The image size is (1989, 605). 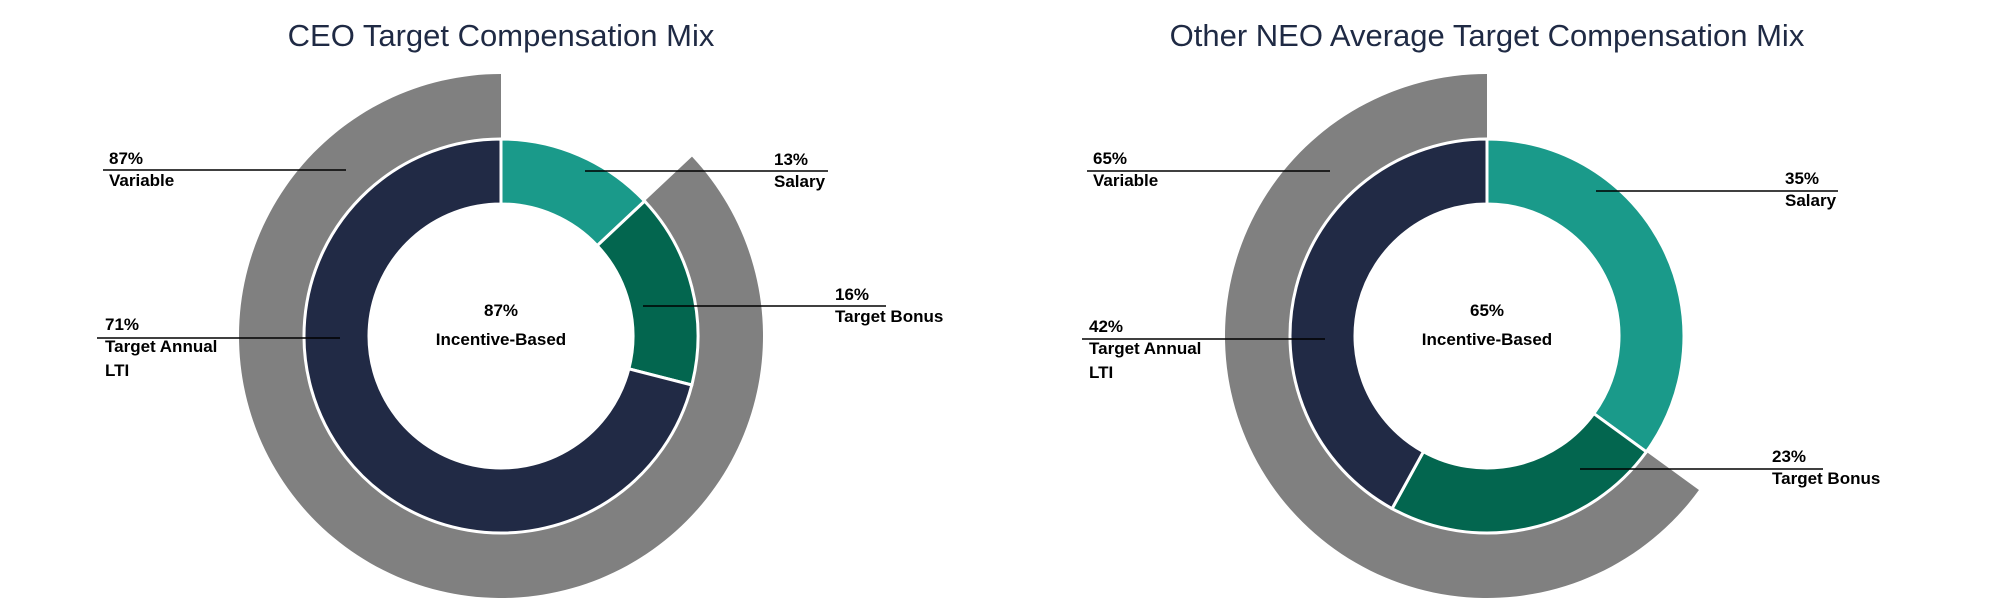 I want to click on chart-title: CEO Target Compensation Mix, so click(x=501, y=35).